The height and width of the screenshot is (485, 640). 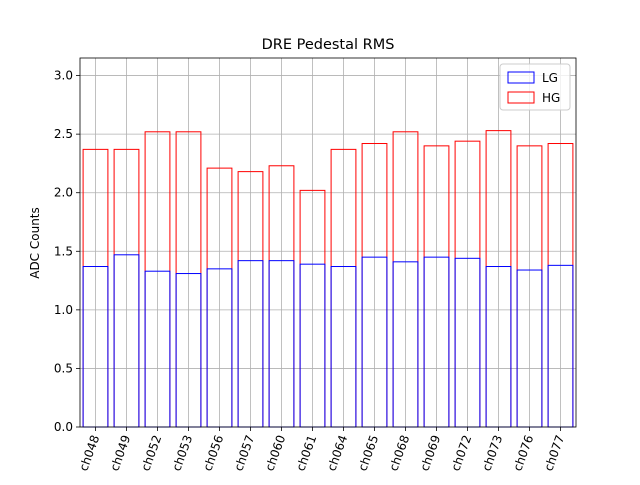 What do you see at coordinates (521, 97) in the screenshot?
I see `legend-swatch-hg` at bounding box center [521, 97].